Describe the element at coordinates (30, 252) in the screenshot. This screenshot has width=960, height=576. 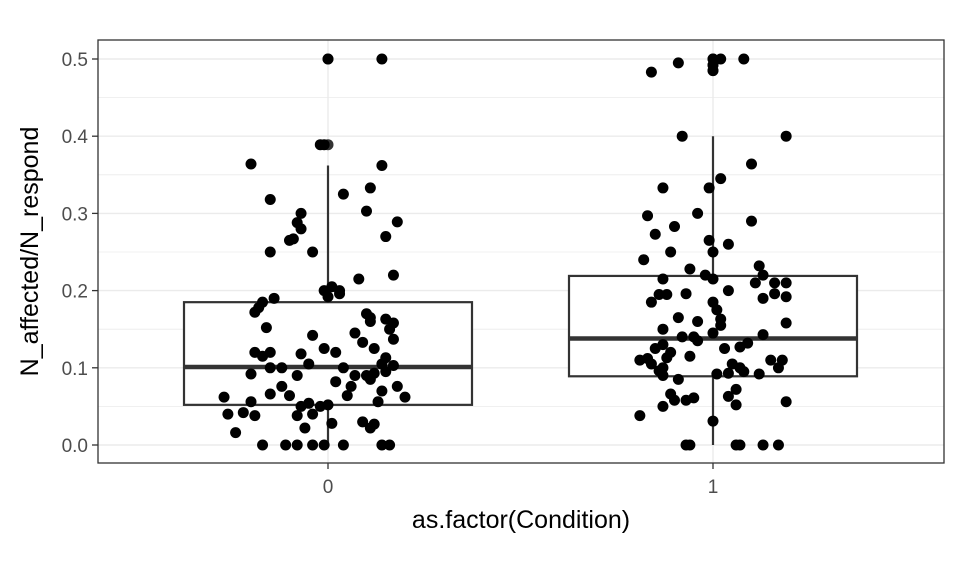
I see `y-axis-title: N_affected/N_respond` at that location.